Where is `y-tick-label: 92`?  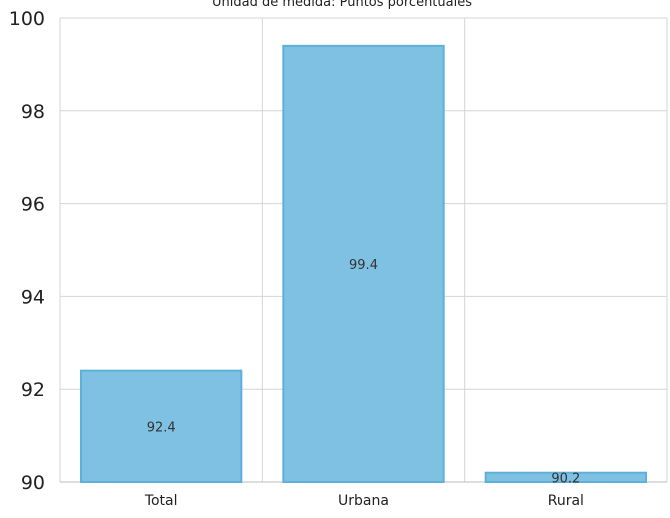 y-tick-label: 92 is located at coordinates (33, 390).